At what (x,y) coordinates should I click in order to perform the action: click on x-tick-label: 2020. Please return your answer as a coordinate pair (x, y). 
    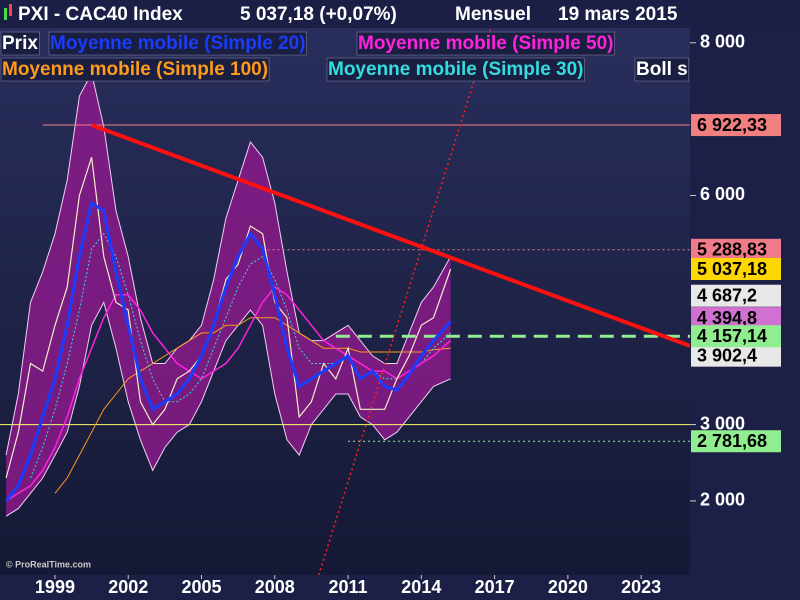
    Looking at the image, I should click on (568, 587).